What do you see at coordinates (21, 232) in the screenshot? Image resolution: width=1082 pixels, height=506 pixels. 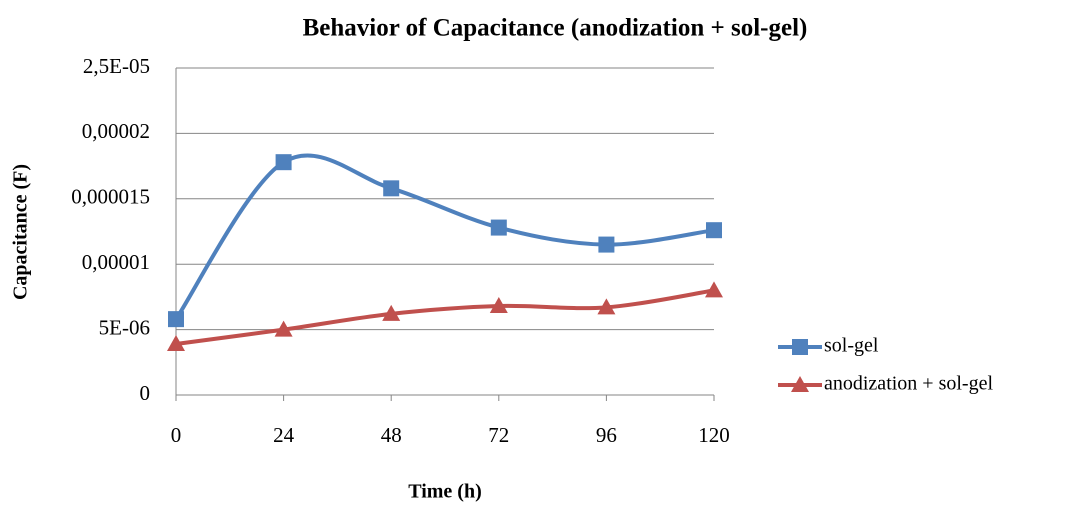 I see `y-axis-title: Capacitance (F)` at bounding box center [21, 232].